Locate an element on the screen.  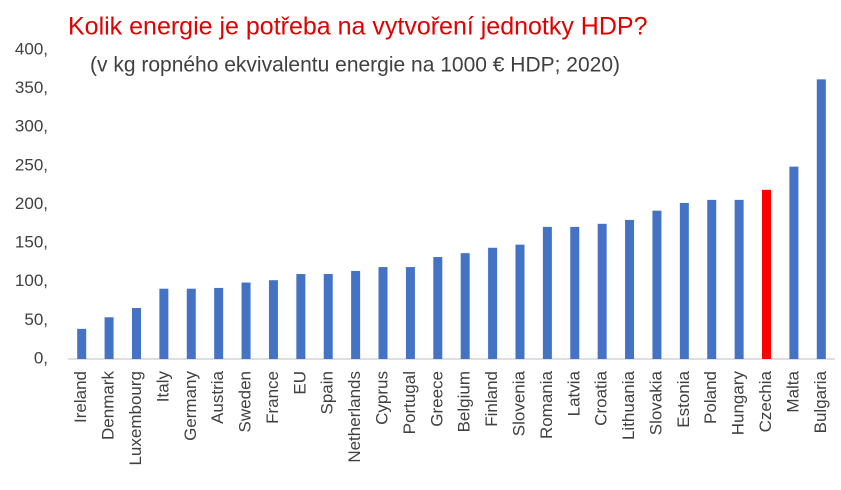
x-tick-label: Bulgaria is located at coordinates (820, 401).